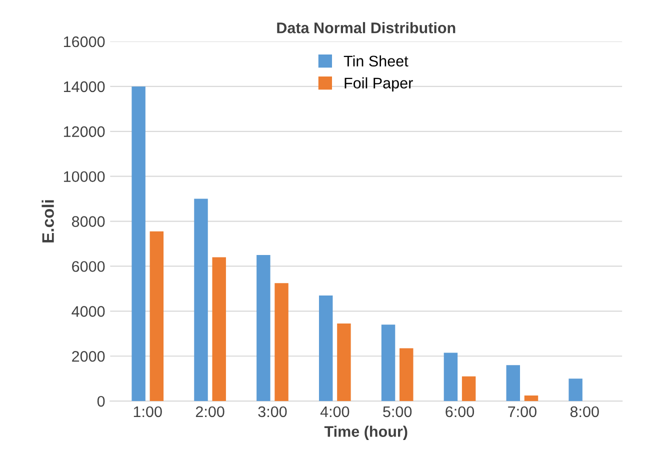 The height and width of the screenshot is (461, 648). I want to click on y-tick-label: 12000, so click(84, 132).